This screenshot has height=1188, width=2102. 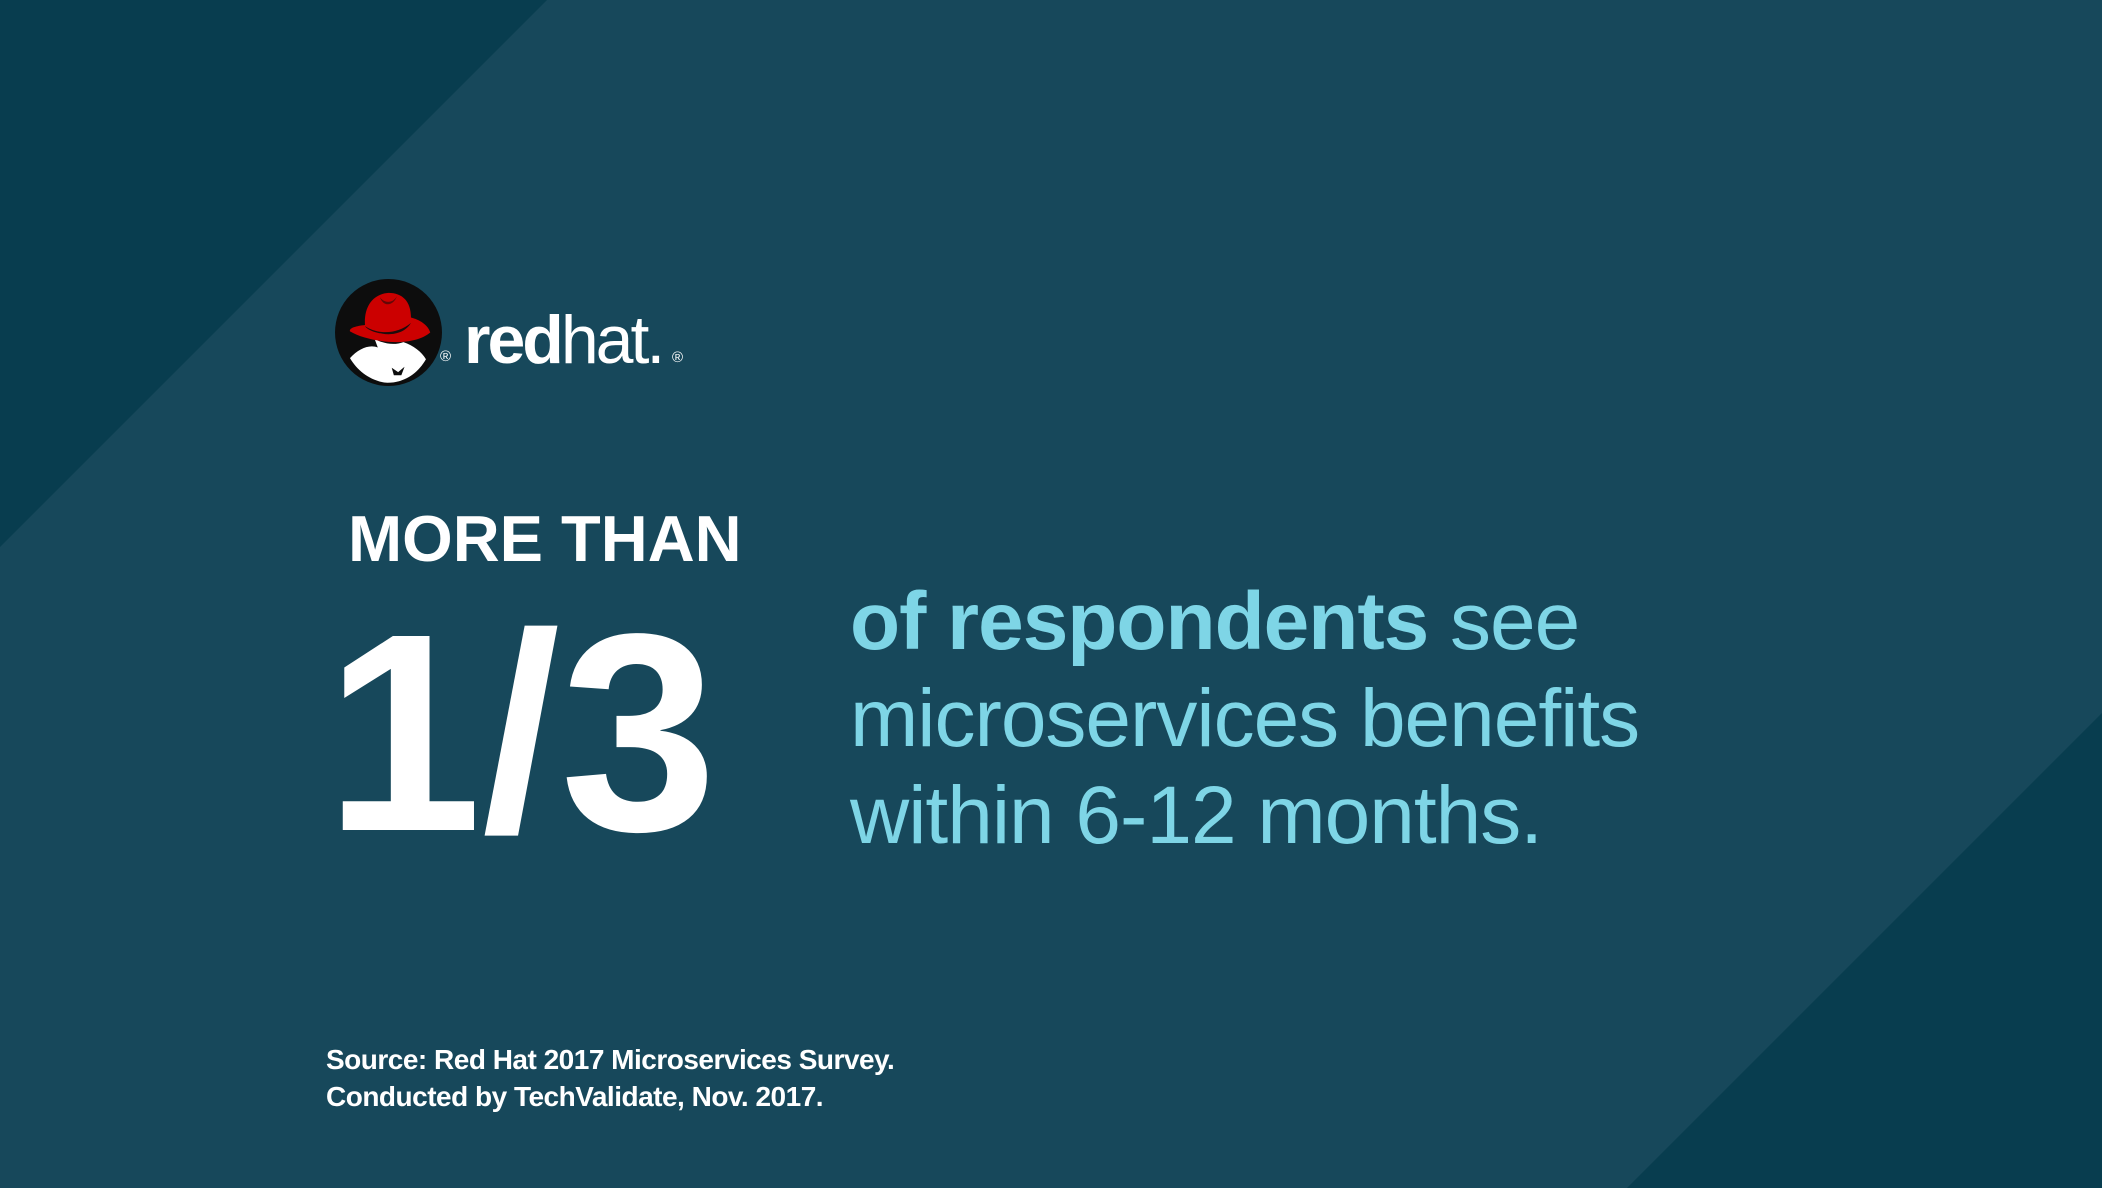 I want to click on statement-line3: within 6-12 months., so click(x=1196, y=815).